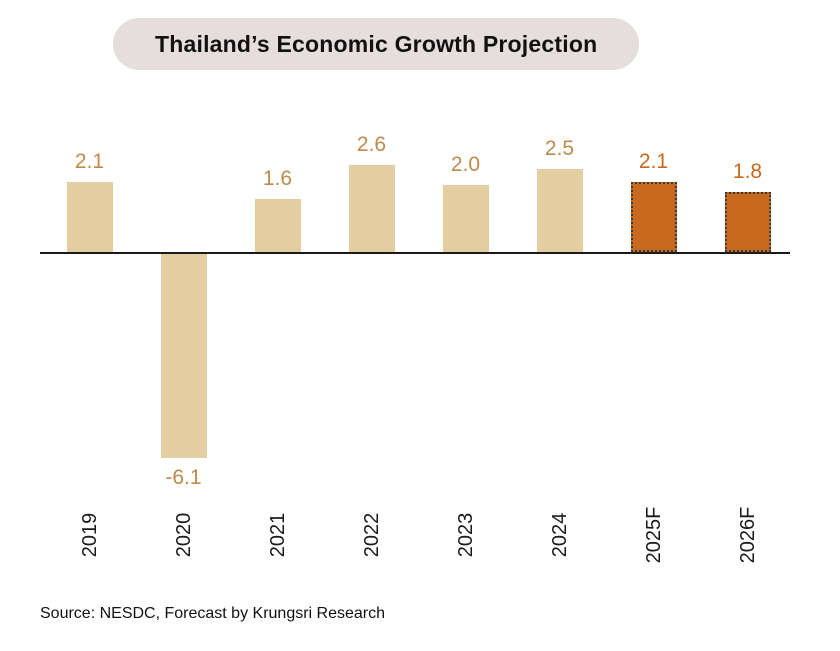  What do you see at coordinates (559, 210) in the screenshot?
I see `bar-2024` at bounding box center [559, 210].